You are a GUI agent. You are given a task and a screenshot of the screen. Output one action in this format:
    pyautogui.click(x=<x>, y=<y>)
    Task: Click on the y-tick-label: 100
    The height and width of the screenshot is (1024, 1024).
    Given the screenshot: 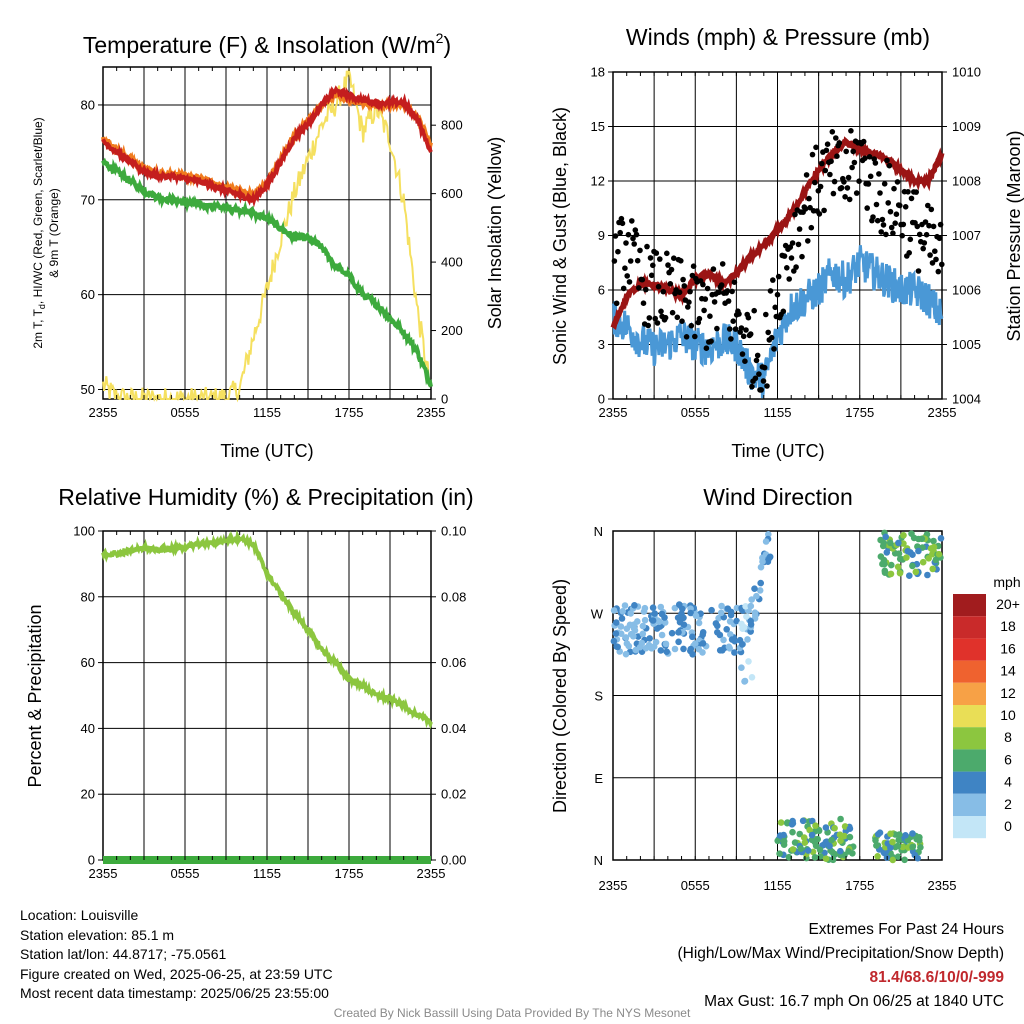 What is the action you would take?
    pyautogui.click(x=84, y=531)
    